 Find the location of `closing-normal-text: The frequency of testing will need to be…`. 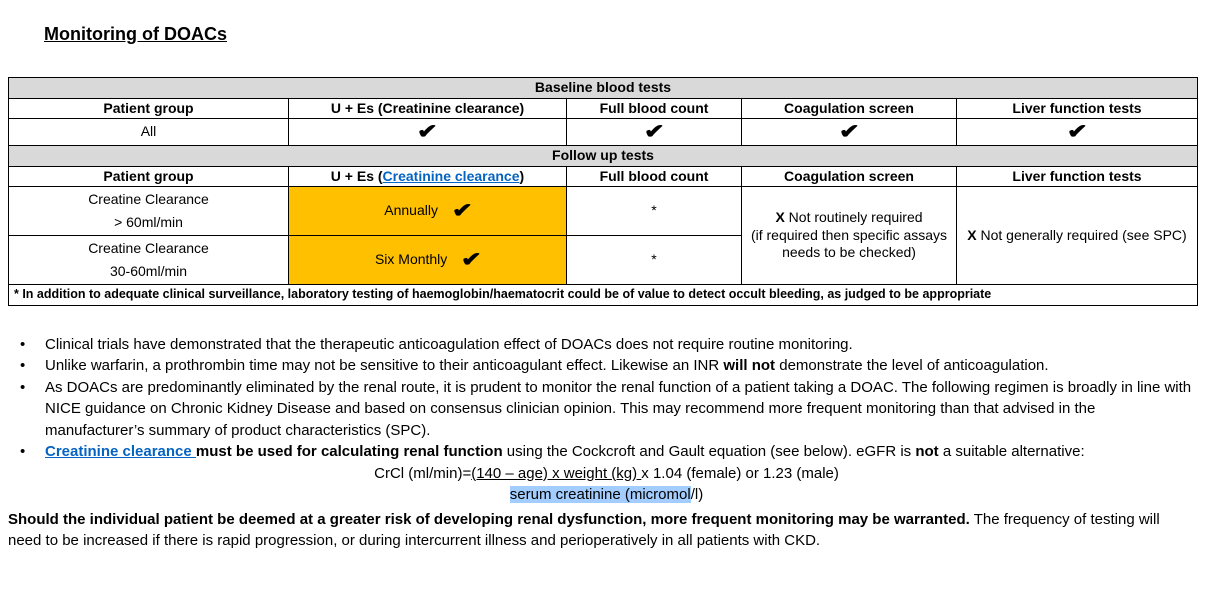

closing-normal-text: The frequency of testing will need to be… is located at coordinates (584, 530).